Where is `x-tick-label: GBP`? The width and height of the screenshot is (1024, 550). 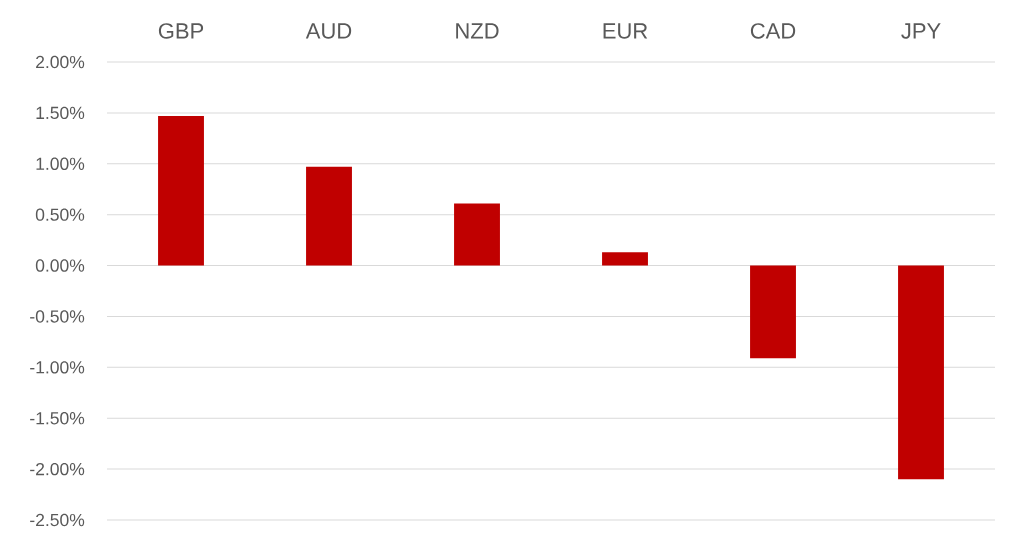
x-tick-label: GBP is located at coordinates (181, 31).